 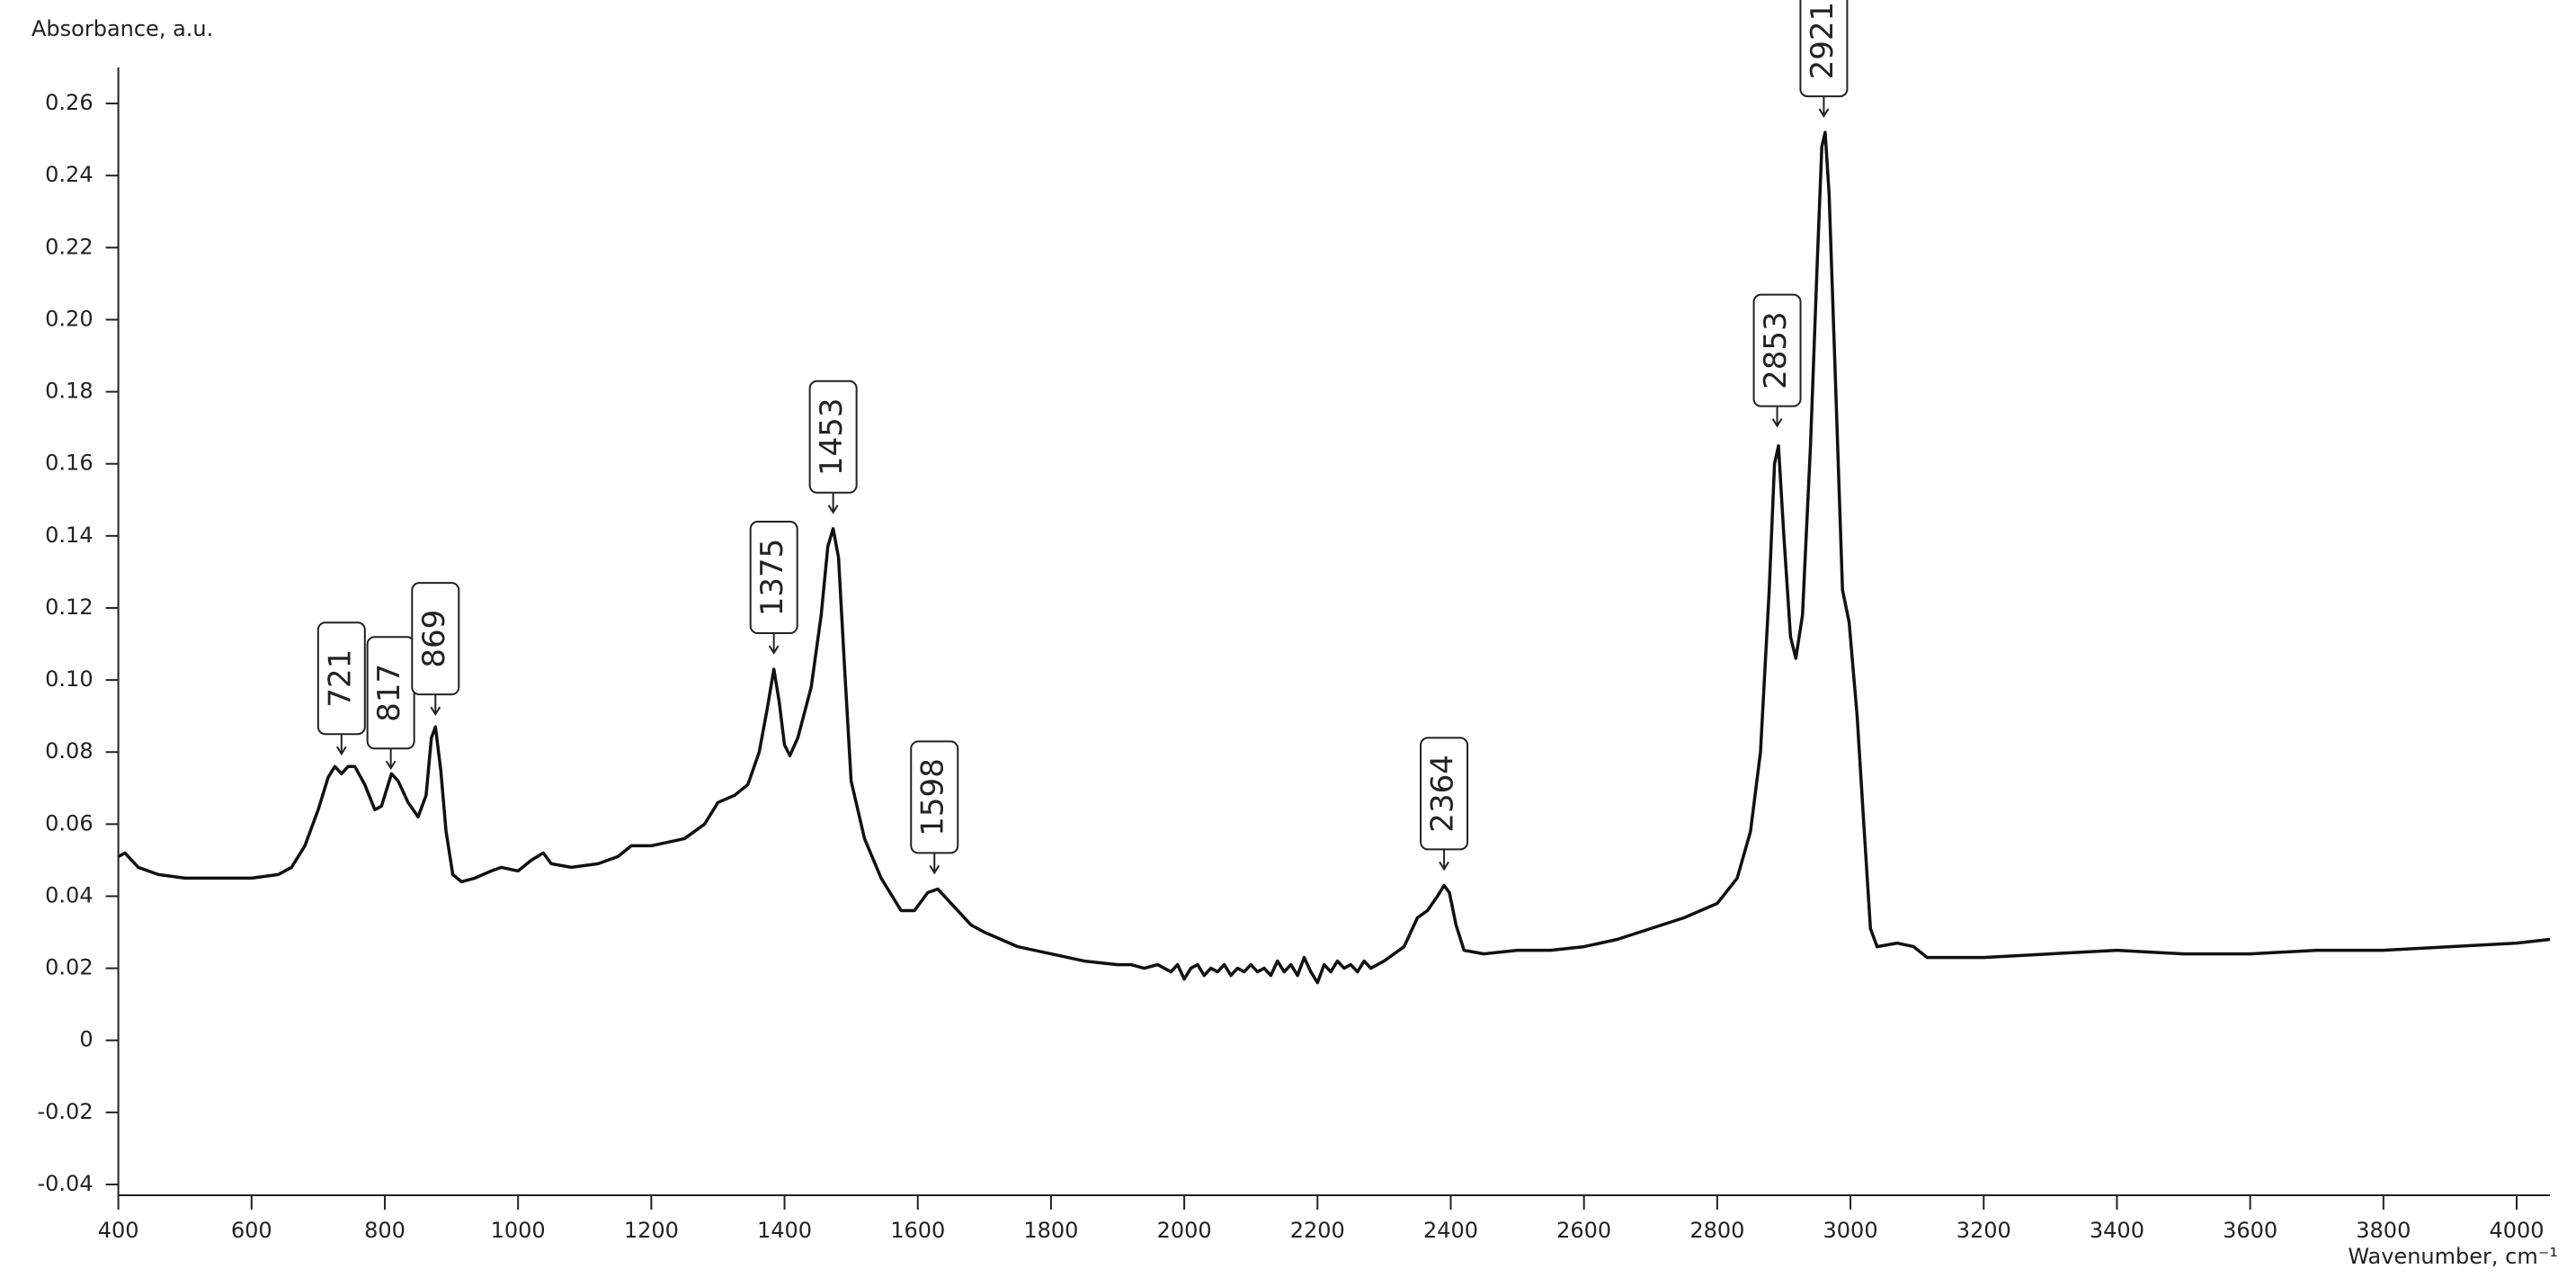 What do you see at coordinates (1050, 1230) in the screenshot?
I see `x-tick-label: 1800` at bounding box center [1050, 1230].